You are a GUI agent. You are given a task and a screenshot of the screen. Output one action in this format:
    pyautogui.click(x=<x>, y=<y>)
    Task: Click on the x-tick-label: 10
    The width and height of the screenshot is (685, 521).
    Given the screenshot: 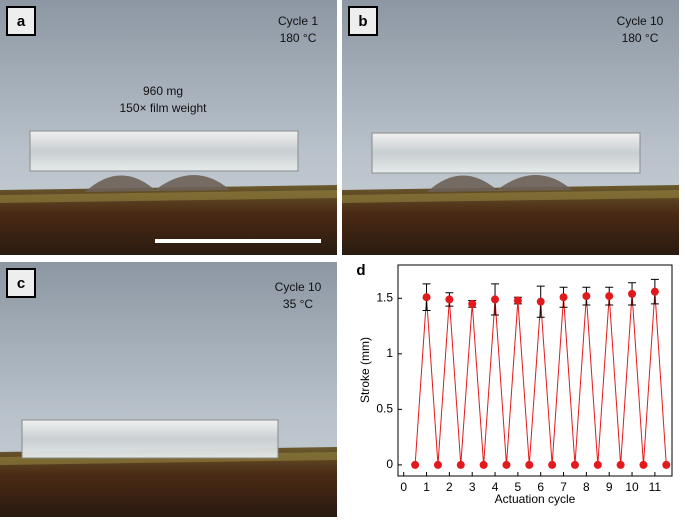 What is the action you would take?
    pyautogui.click(x=632, y=487)
    